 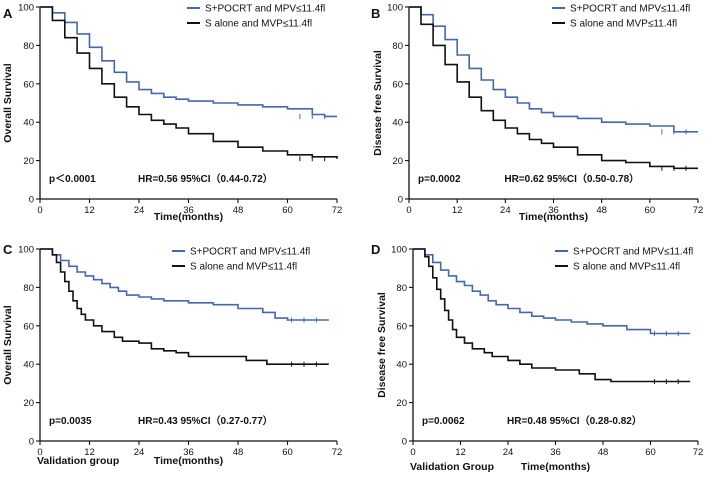 What do you see at coordinates (205, 178) in the screenshot?
I see `hazard-ratio-text: HR=0.56 95%CI（0.44-0.72）` at bounding box center [205, 178].